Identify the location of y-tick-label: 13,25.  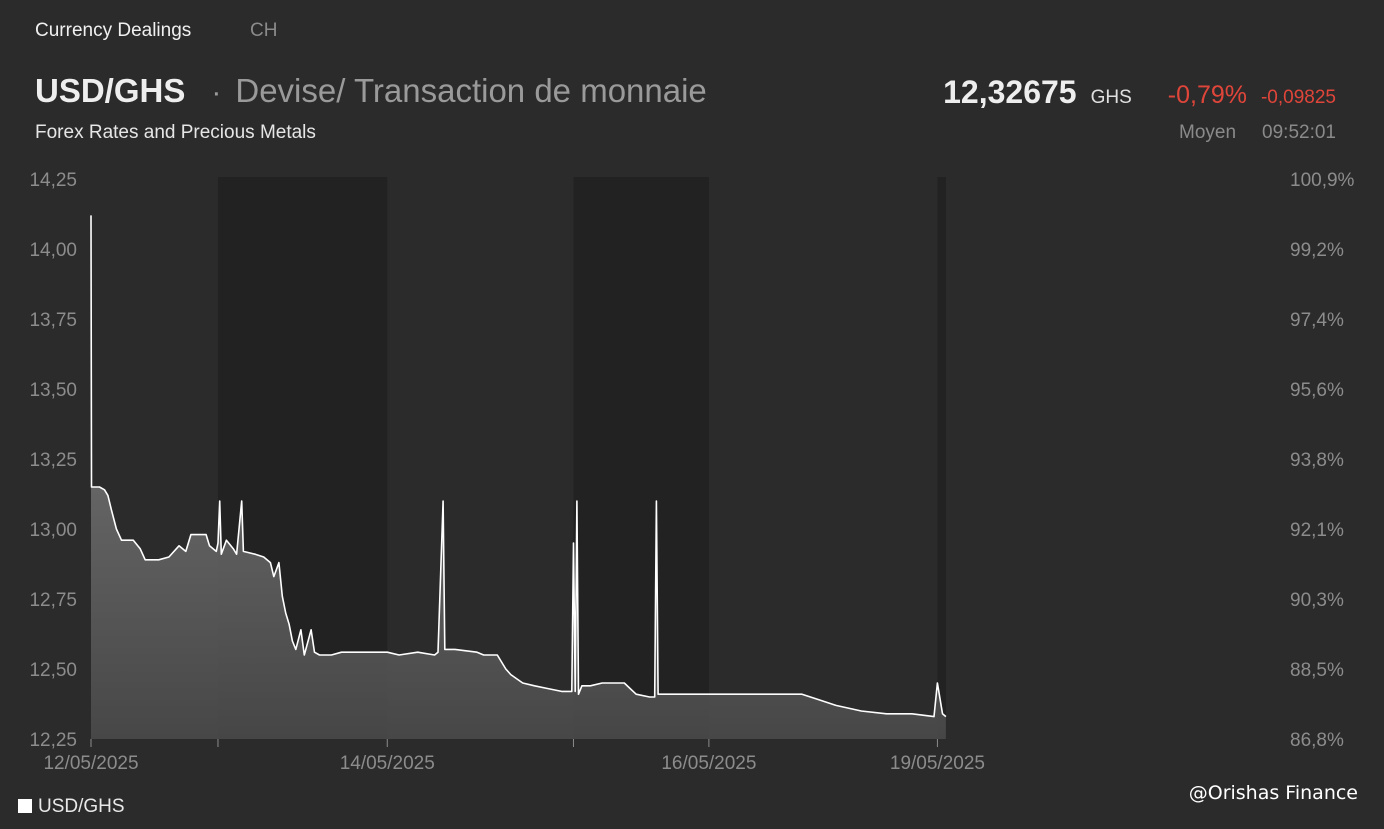
(53, 460).